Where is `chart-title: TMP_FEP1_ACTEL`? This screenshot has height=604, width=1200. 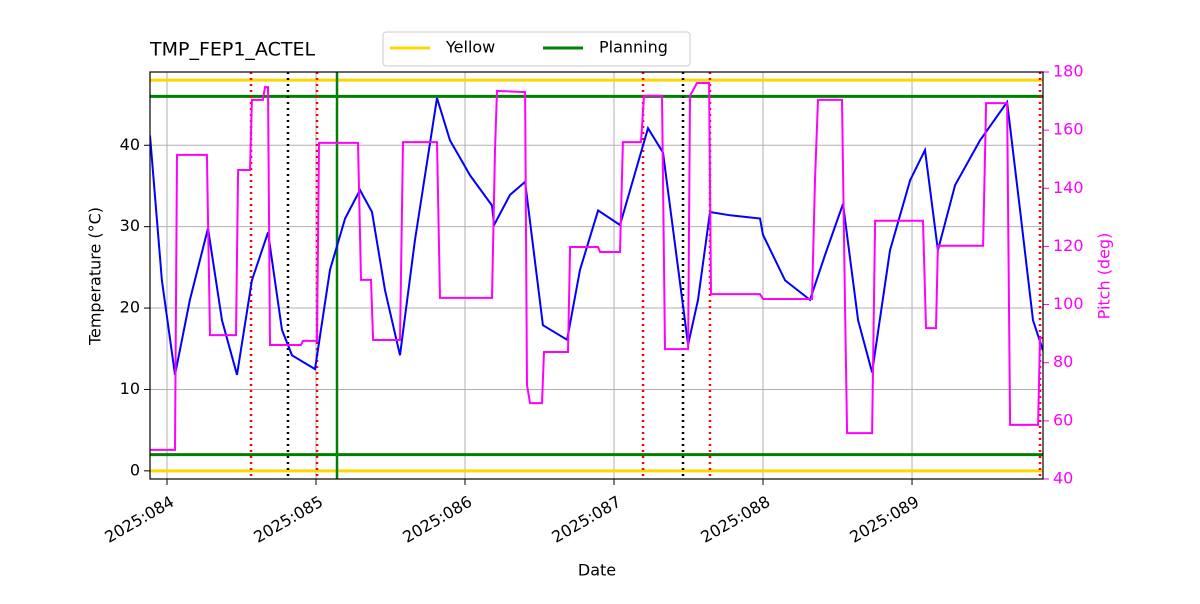
chart-title: TMP_FEP1_ACTEL is located at coordinates (232, 50).